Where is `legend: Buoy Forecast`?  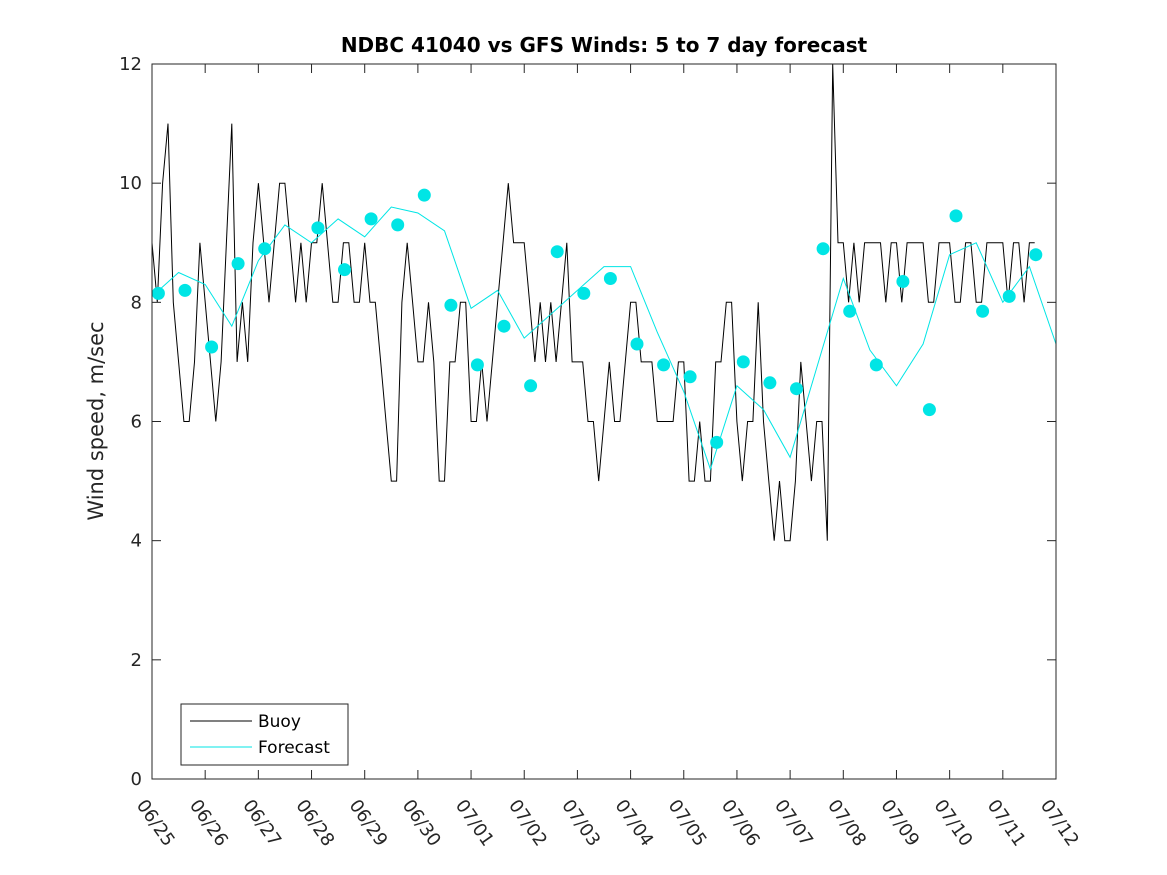 legend: Buoy Forecast is located at coordinates (264, 734).